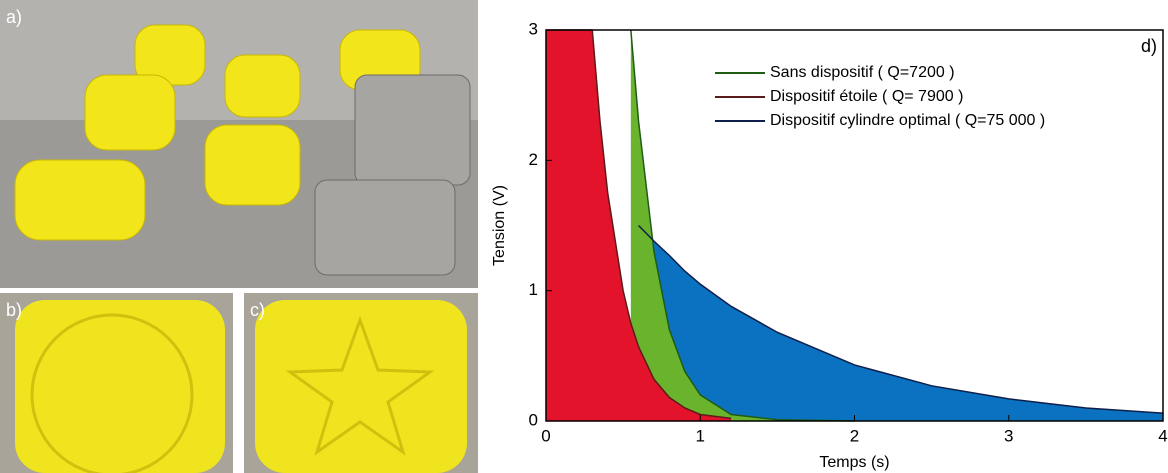 This screenshot has width=1168, height=473. What do you see at coordinates (545, 435) in the screenshot?
I see `x-tick-label: 0` at bounding box center [545, 435].